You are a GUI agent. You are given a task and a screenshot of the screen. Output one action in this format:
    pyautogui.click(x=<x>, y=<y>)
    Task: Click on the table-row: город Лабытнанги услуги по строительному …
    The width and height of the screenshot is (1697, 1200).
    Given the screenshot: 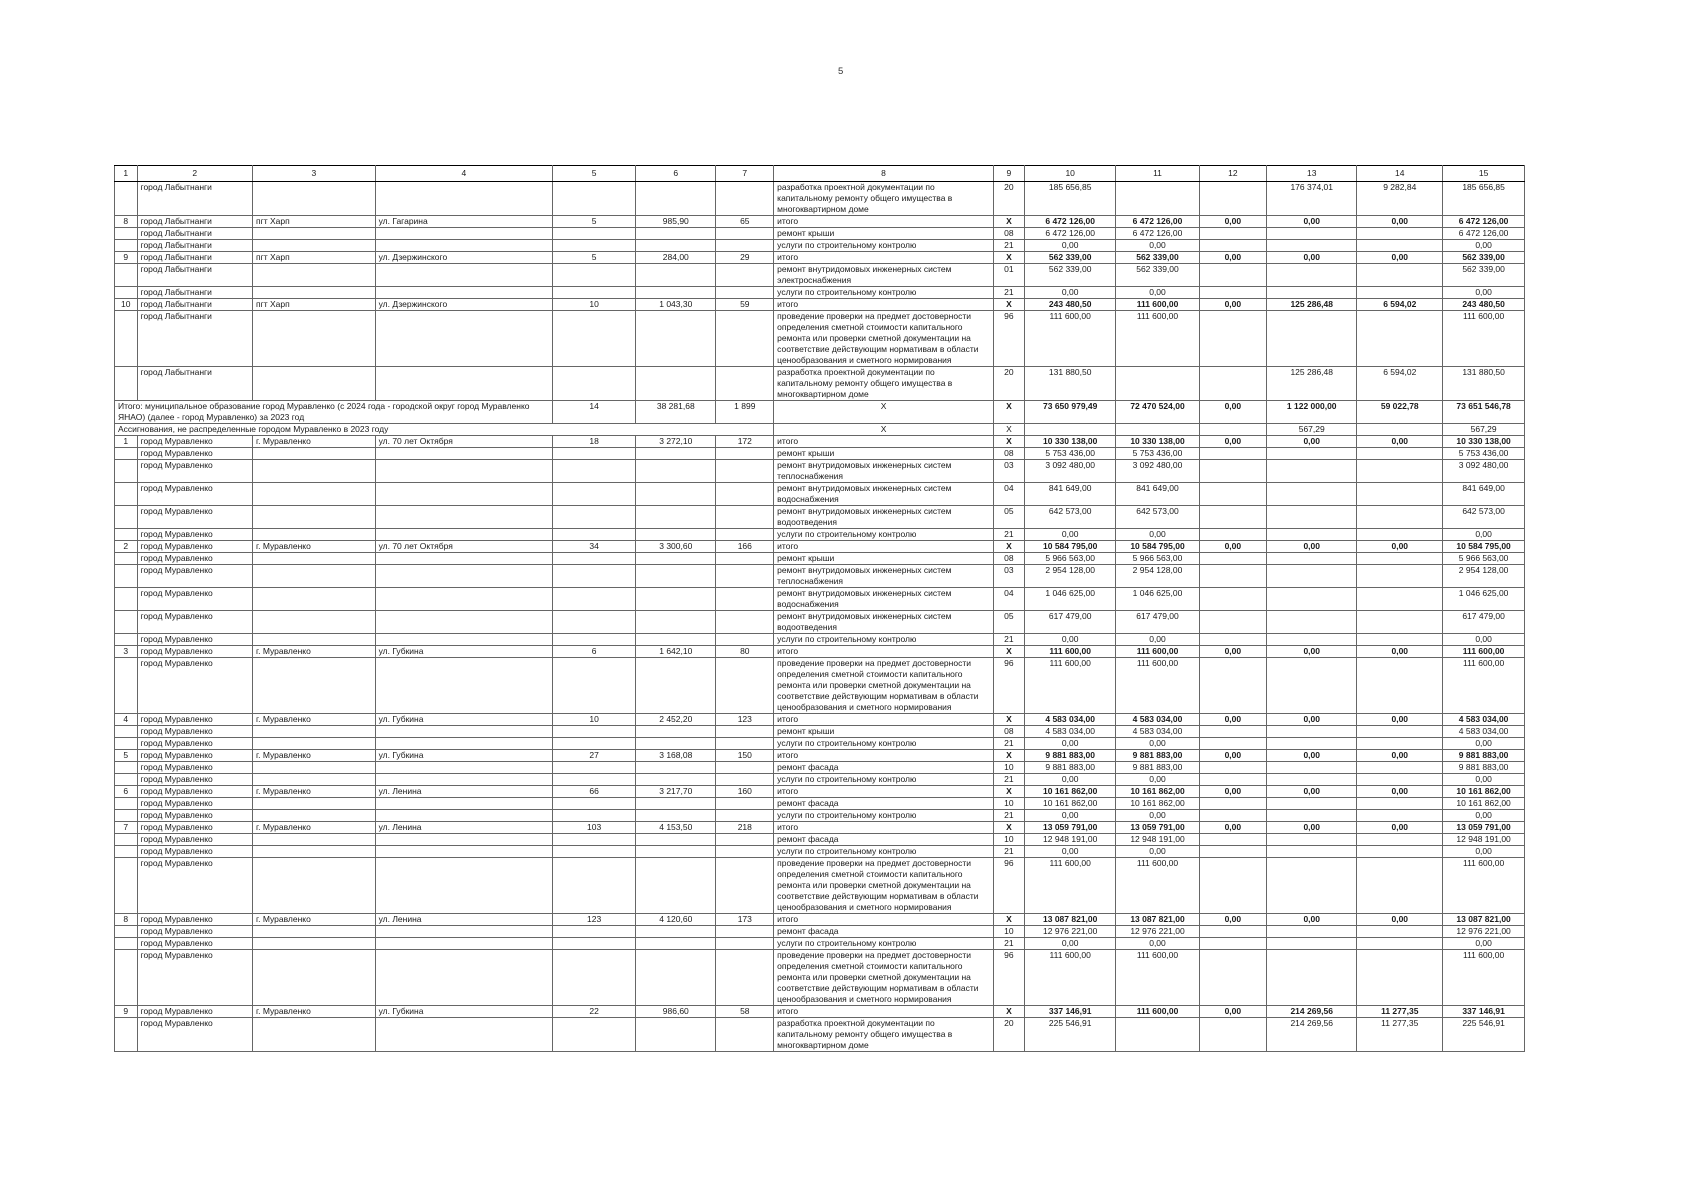 What is the action you would take?
    pyautogui.click(x=819, y=292)
    